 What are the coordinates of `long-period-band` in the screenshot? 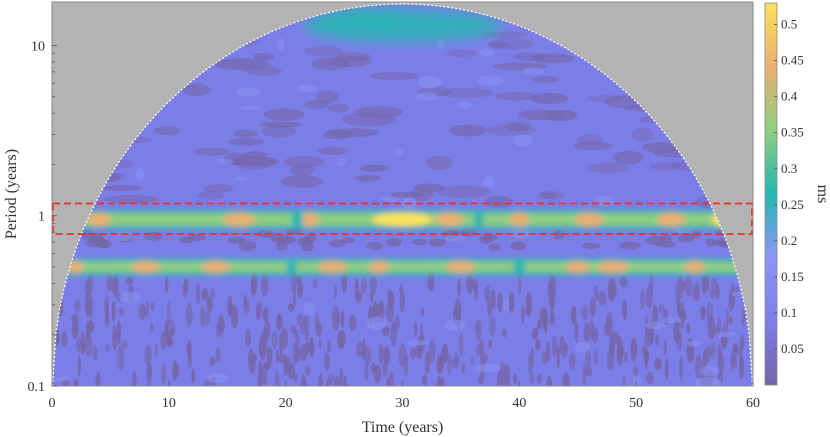 It's located at (402, 25).